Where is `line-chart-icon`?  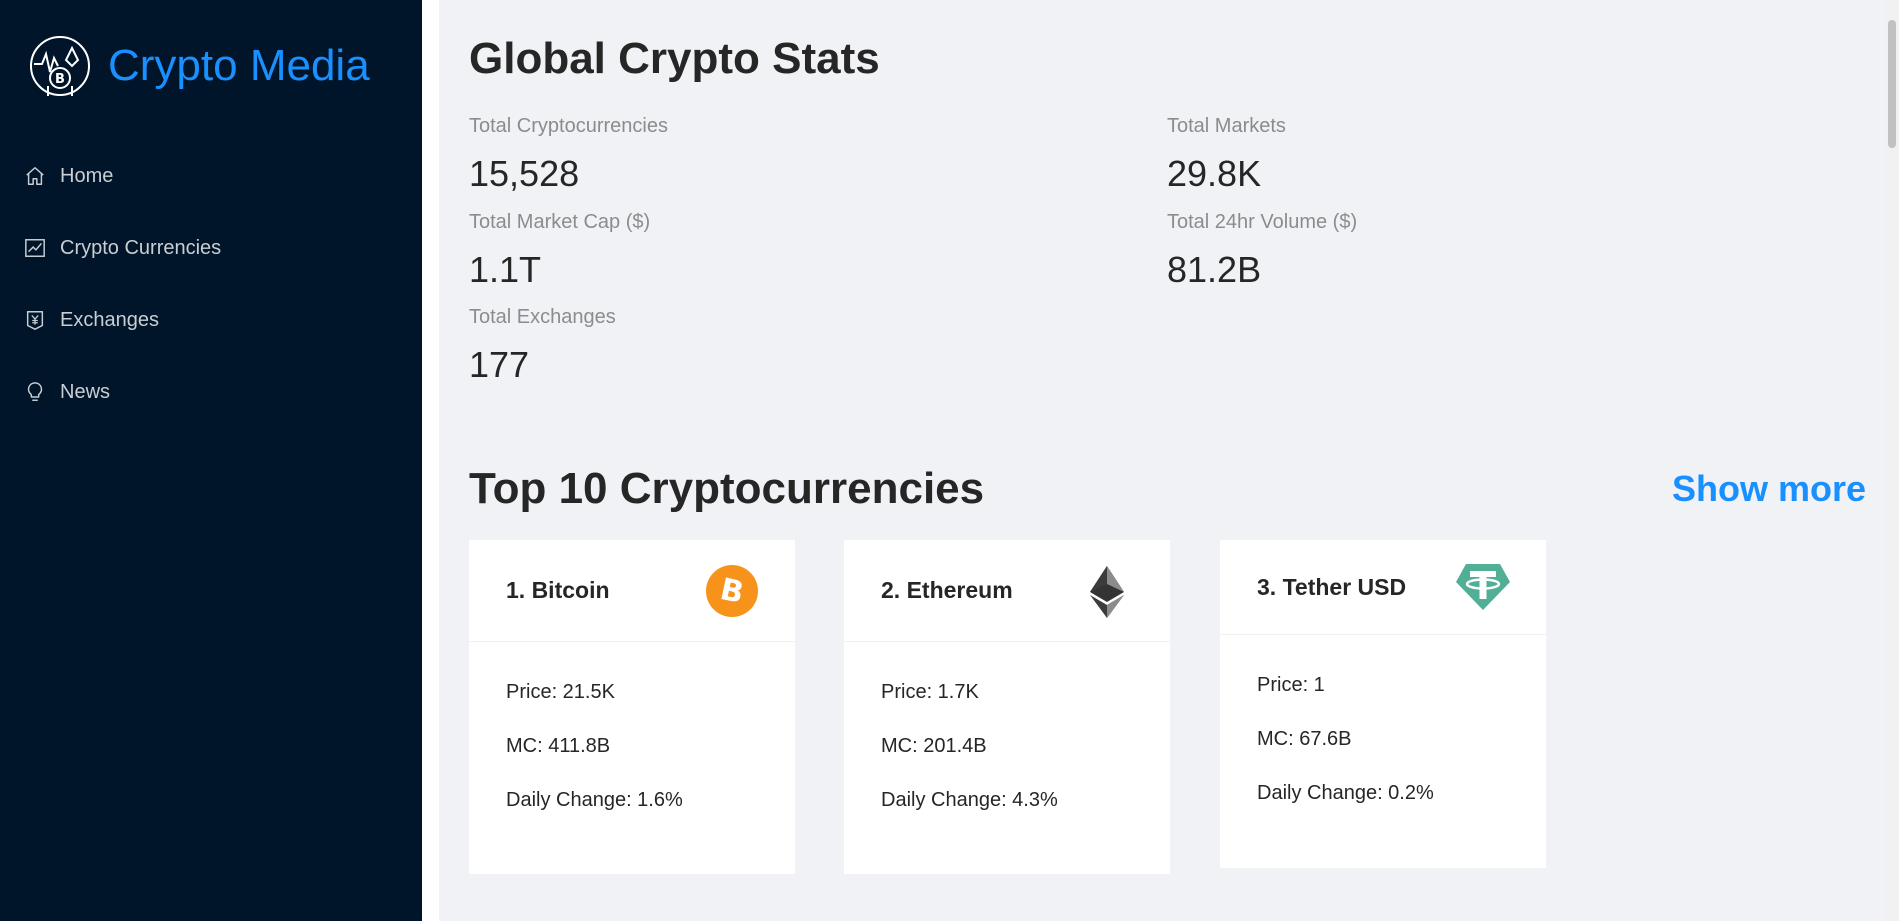
line-chart-icon is located at coordinates (35, 248).